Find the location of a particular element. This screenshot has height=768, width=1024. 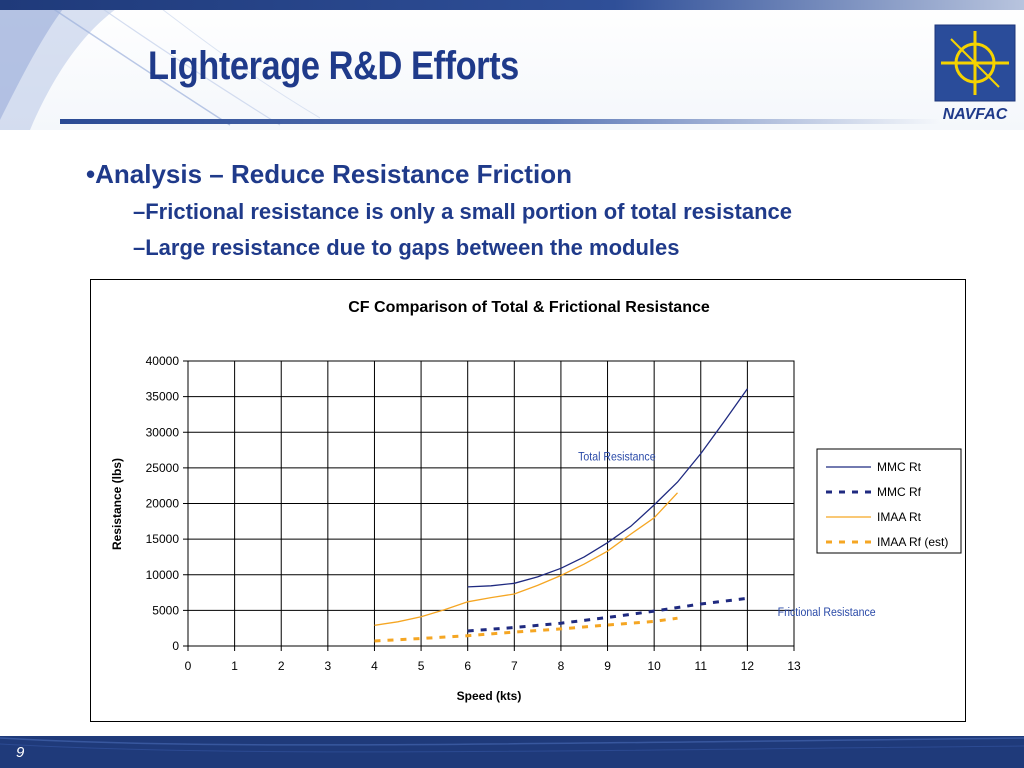

x-tick-label: 4 is located at coordinates (374, 666).